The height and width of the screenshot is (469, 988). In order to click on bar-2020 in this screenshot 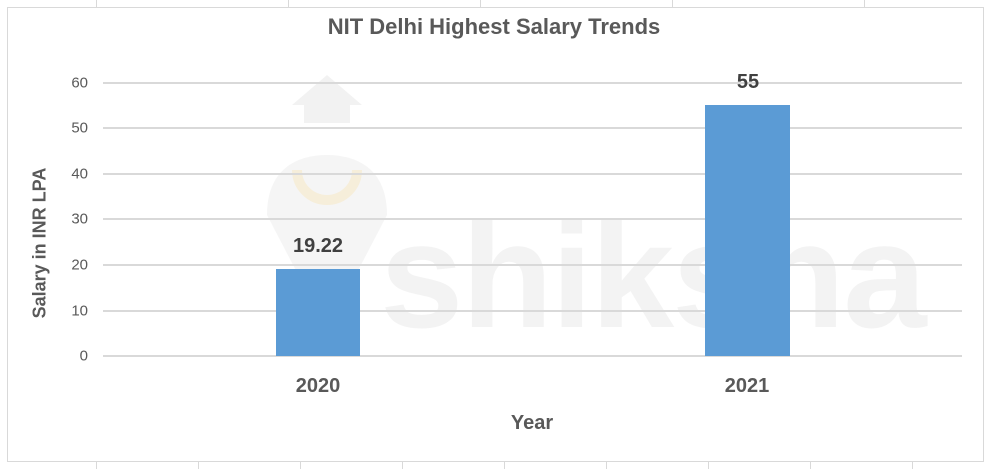, I will do `click(318, 312)`.